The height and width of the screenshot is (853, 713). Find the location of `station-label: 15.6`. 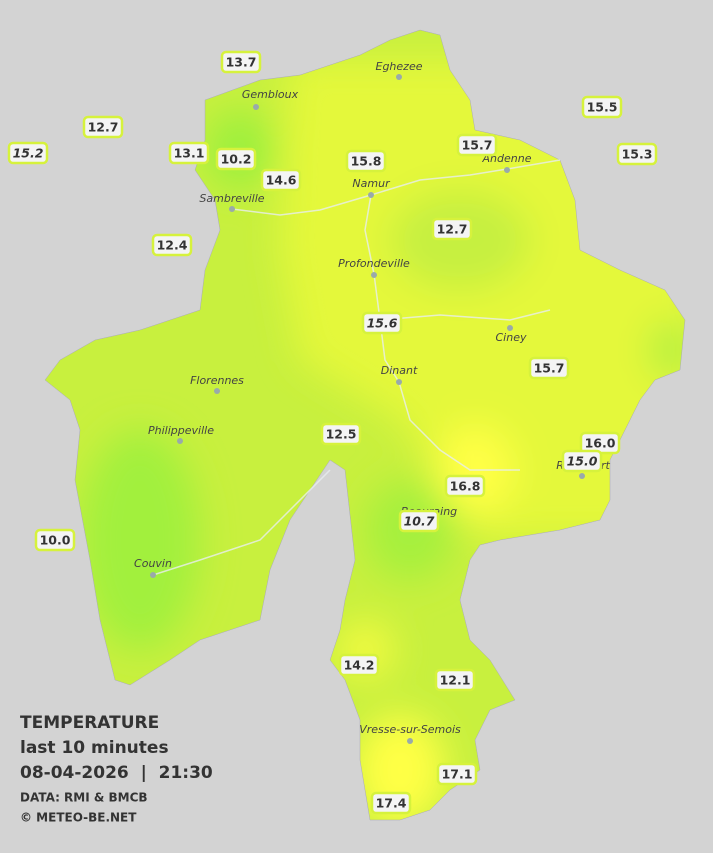

station-label: 15.6 is located at coordinates (382, 323).